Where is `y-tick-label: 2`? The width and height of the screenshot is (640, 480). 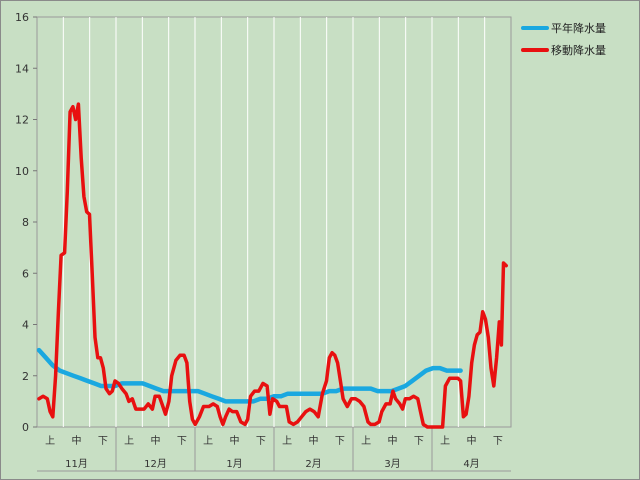 y-tick-label: 2 is located at coordinates (25, 376).